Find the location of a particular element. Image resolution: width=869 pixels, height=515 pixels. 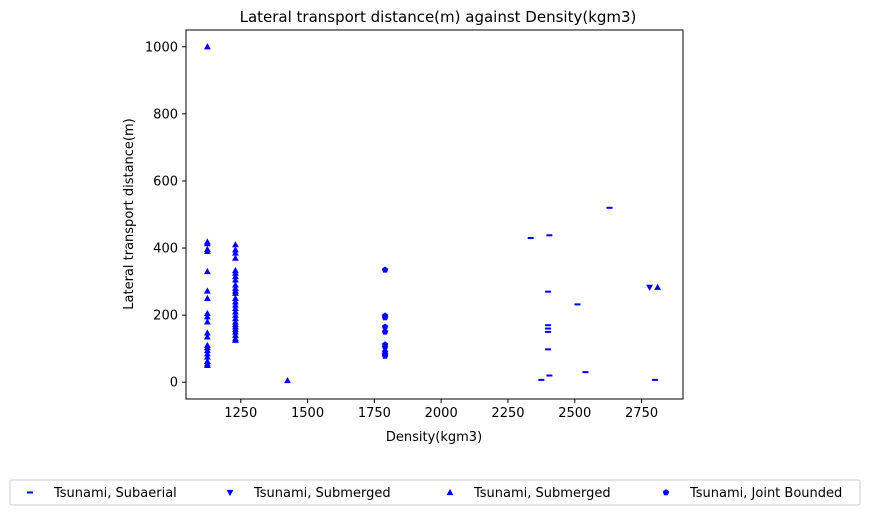

y-tick-label: 400 is located at coordinates (165, 249).